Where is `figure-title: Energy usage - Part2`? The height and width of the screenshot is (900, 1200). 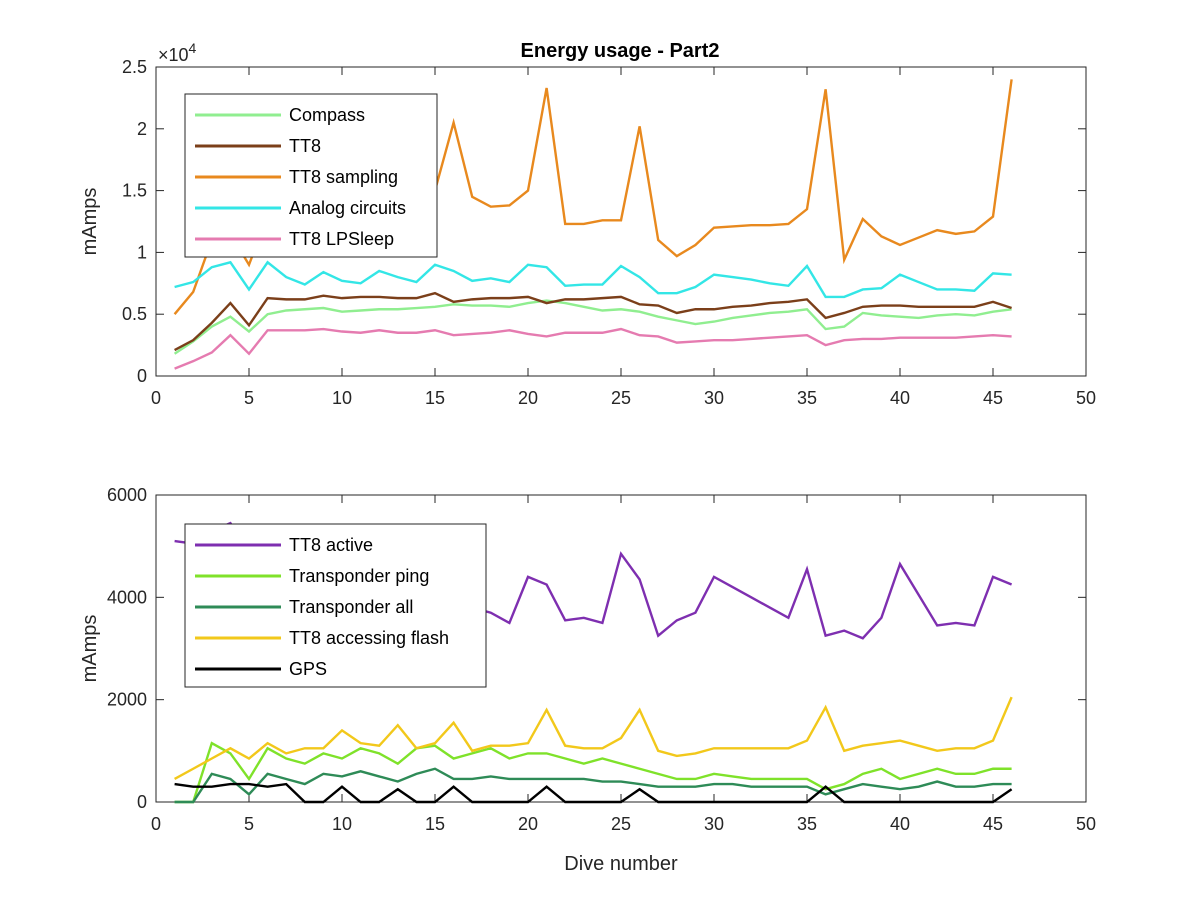
figure-title: Energy usage - Part2 is located at coordinates (620, 51).